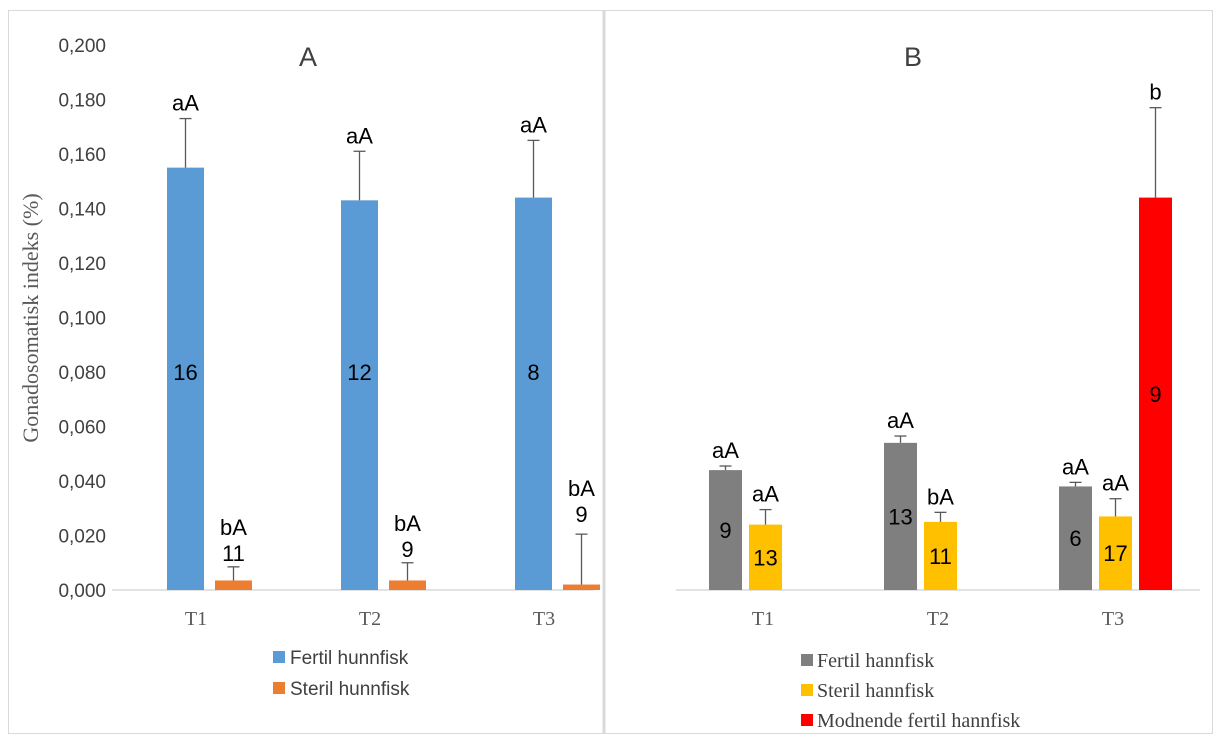 Image resolution: width=1214 pixels, height=734 pixels. Describe the element at coordinates (82, 482) in the screenshot. I see `y-tick-label: 0,040` at that location.